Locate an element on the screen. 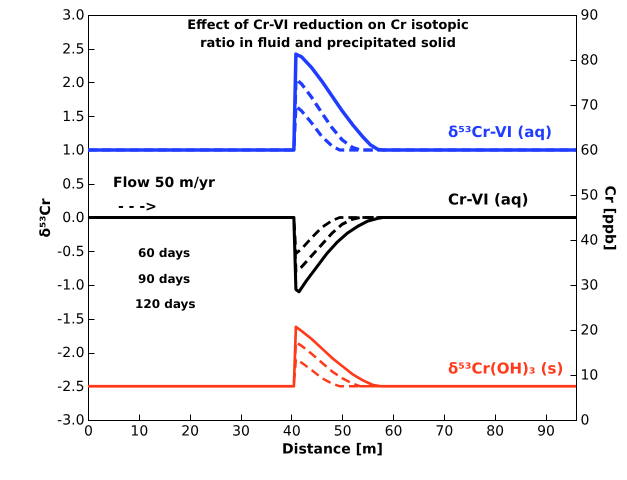 The width and height of the screenshot is (627, 480). x-tick-label: 70 is located at coordinates (444, 432).